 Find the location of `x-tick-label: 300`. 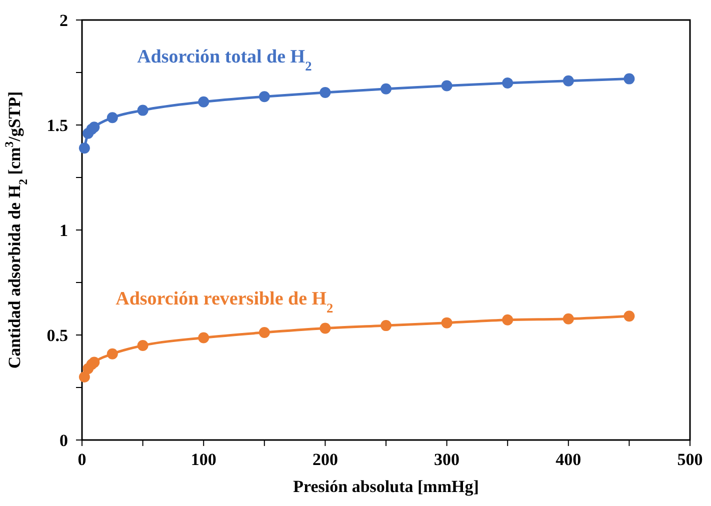

x-tick-label: 300 is located at coordinates (447, 459).